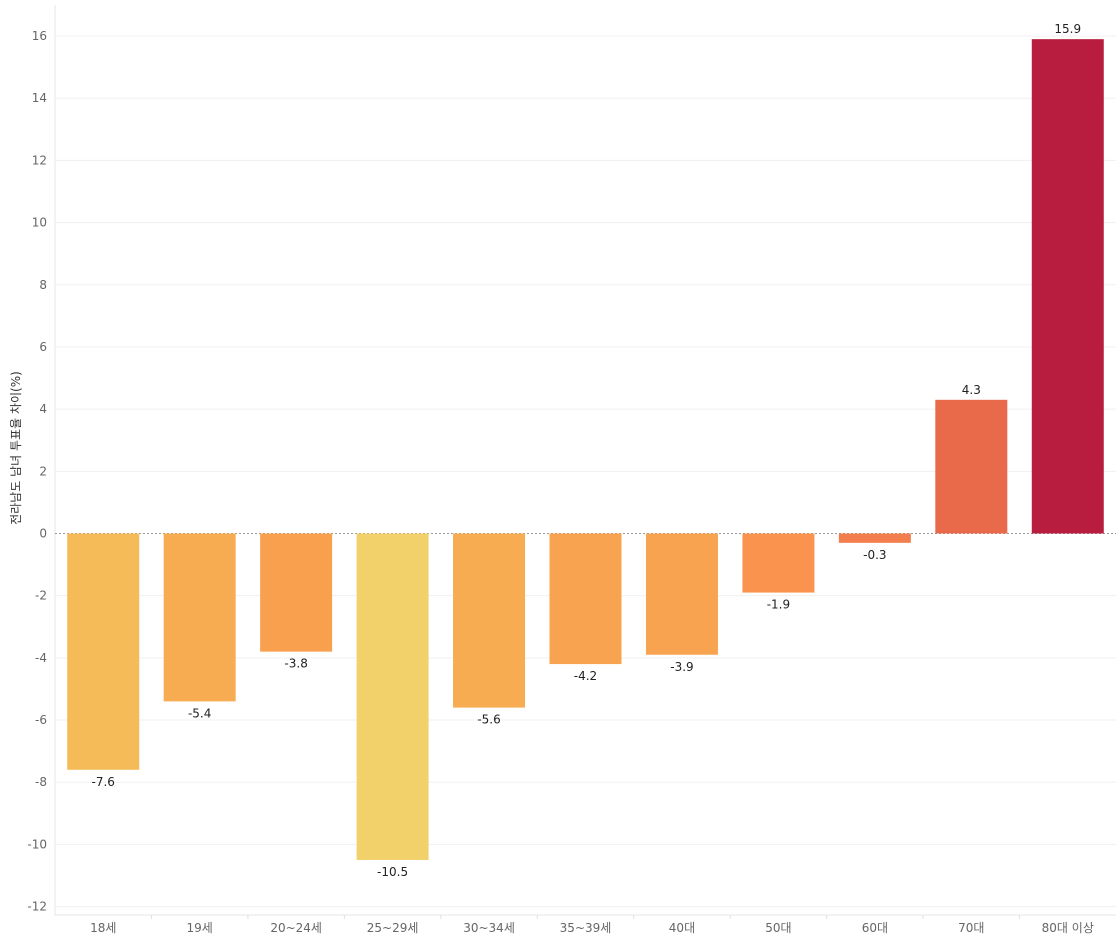  I want to click on y-tick-label: -12, so click(37, 907).